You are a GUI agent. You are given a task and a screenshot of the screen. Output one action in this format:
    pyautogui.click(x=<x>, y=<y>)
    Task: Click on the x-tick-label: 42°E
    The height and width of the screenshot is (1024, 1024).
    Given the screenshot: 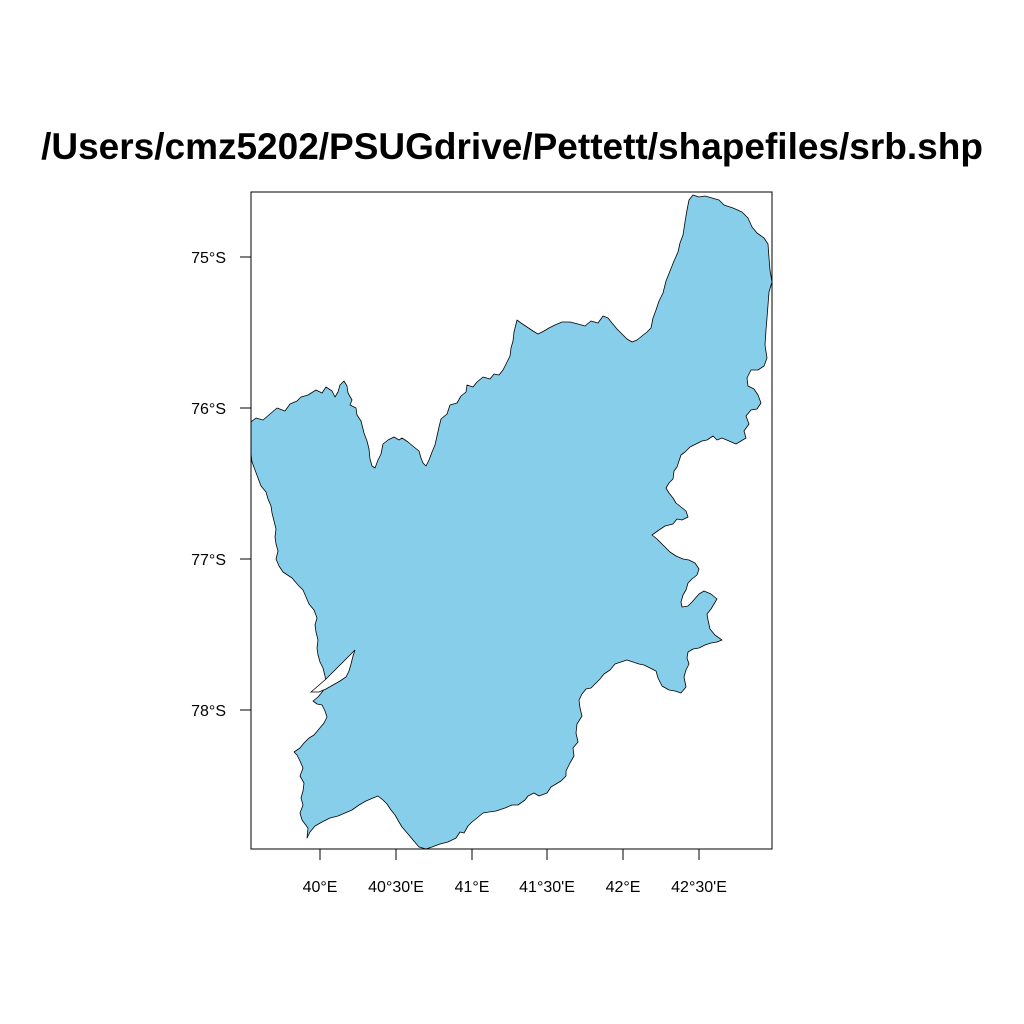 What is the action you would take?
    pyautogui.click(x=623, y=887)
    